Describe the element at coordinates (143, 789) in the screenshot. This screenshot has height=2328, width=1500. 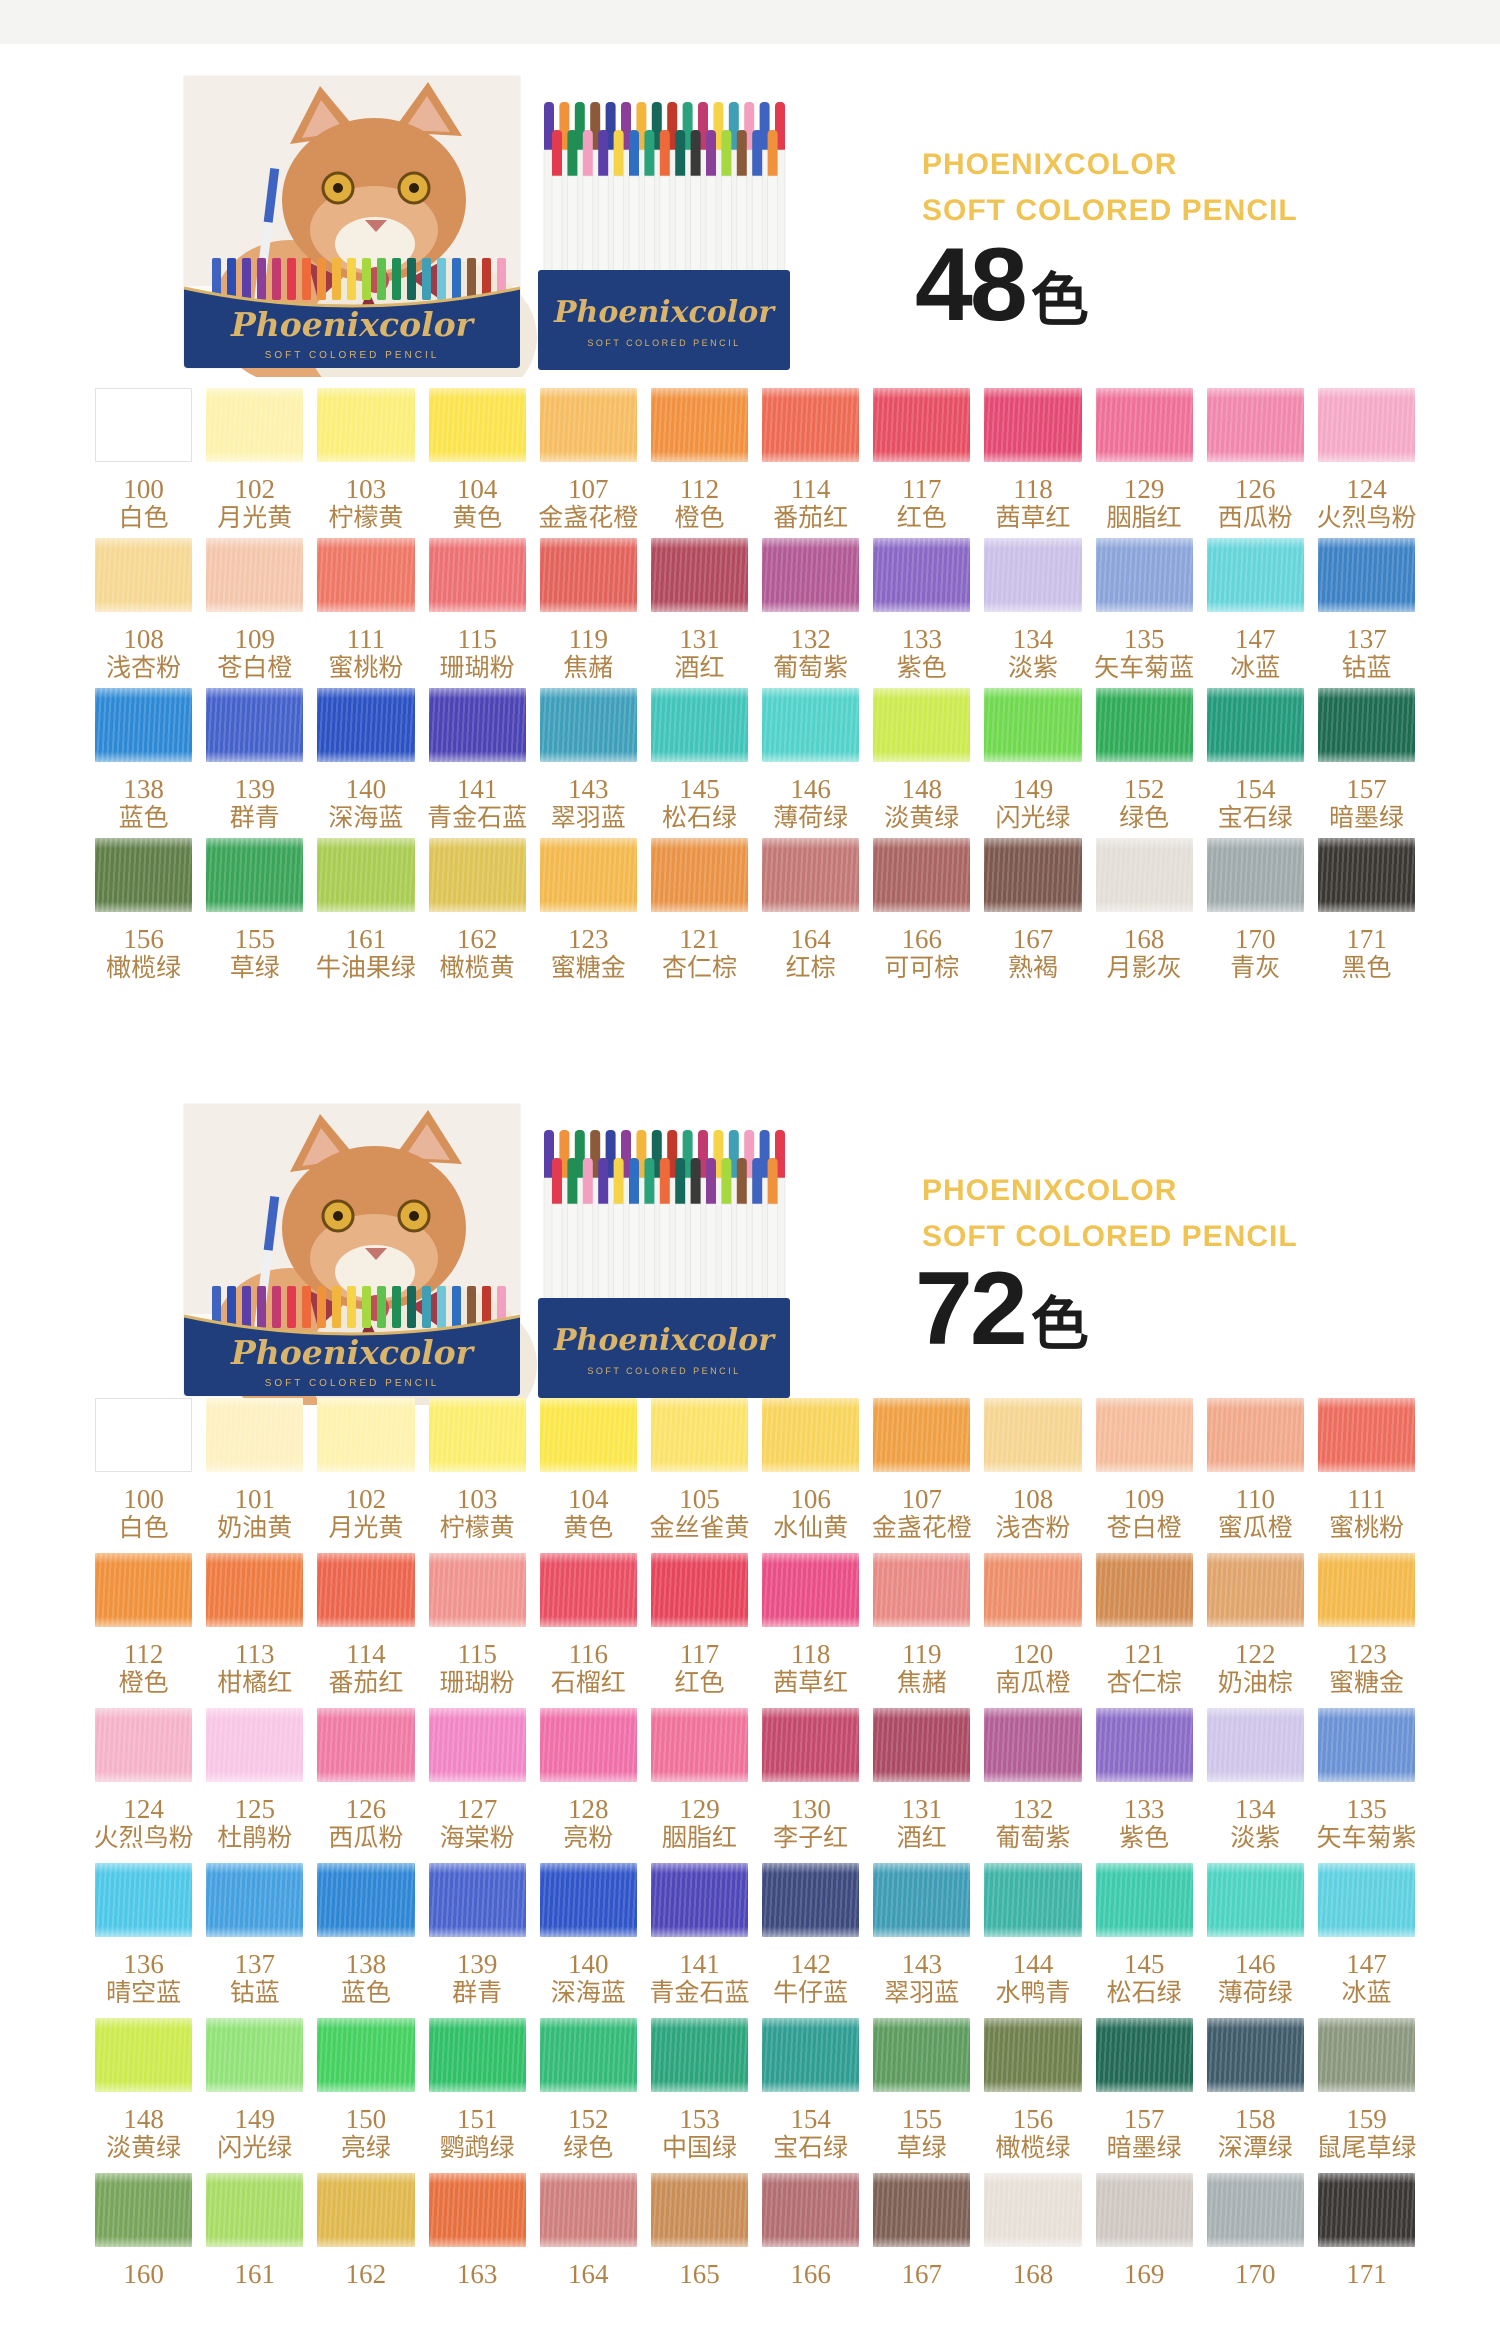
I see `swatch-number: 138` at that location.